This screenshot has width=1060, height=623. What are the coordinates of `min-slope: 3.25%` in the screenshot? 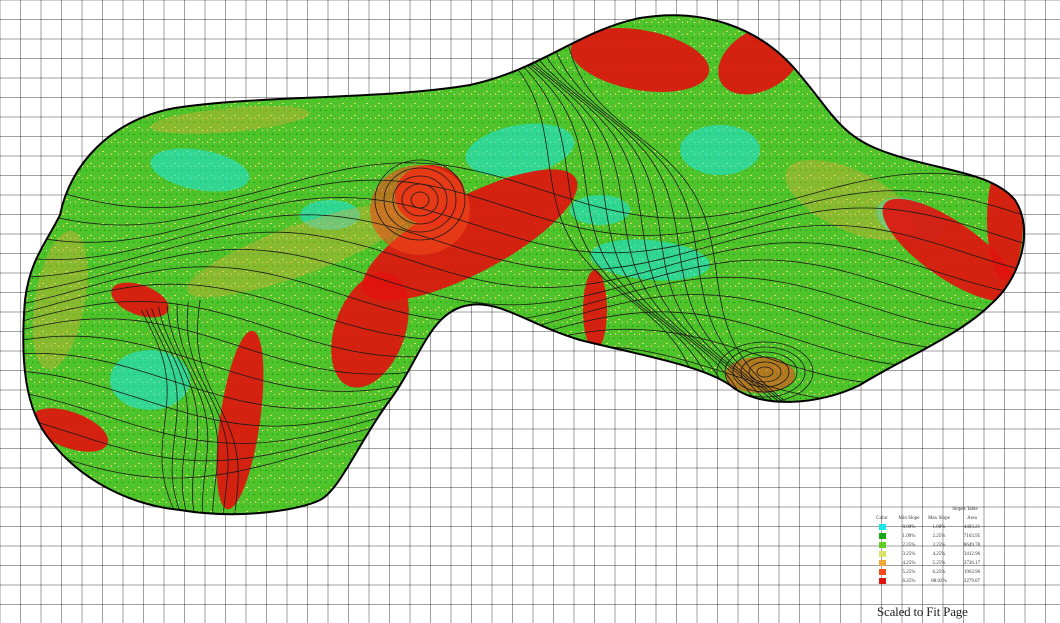 It's located at (909, 554).